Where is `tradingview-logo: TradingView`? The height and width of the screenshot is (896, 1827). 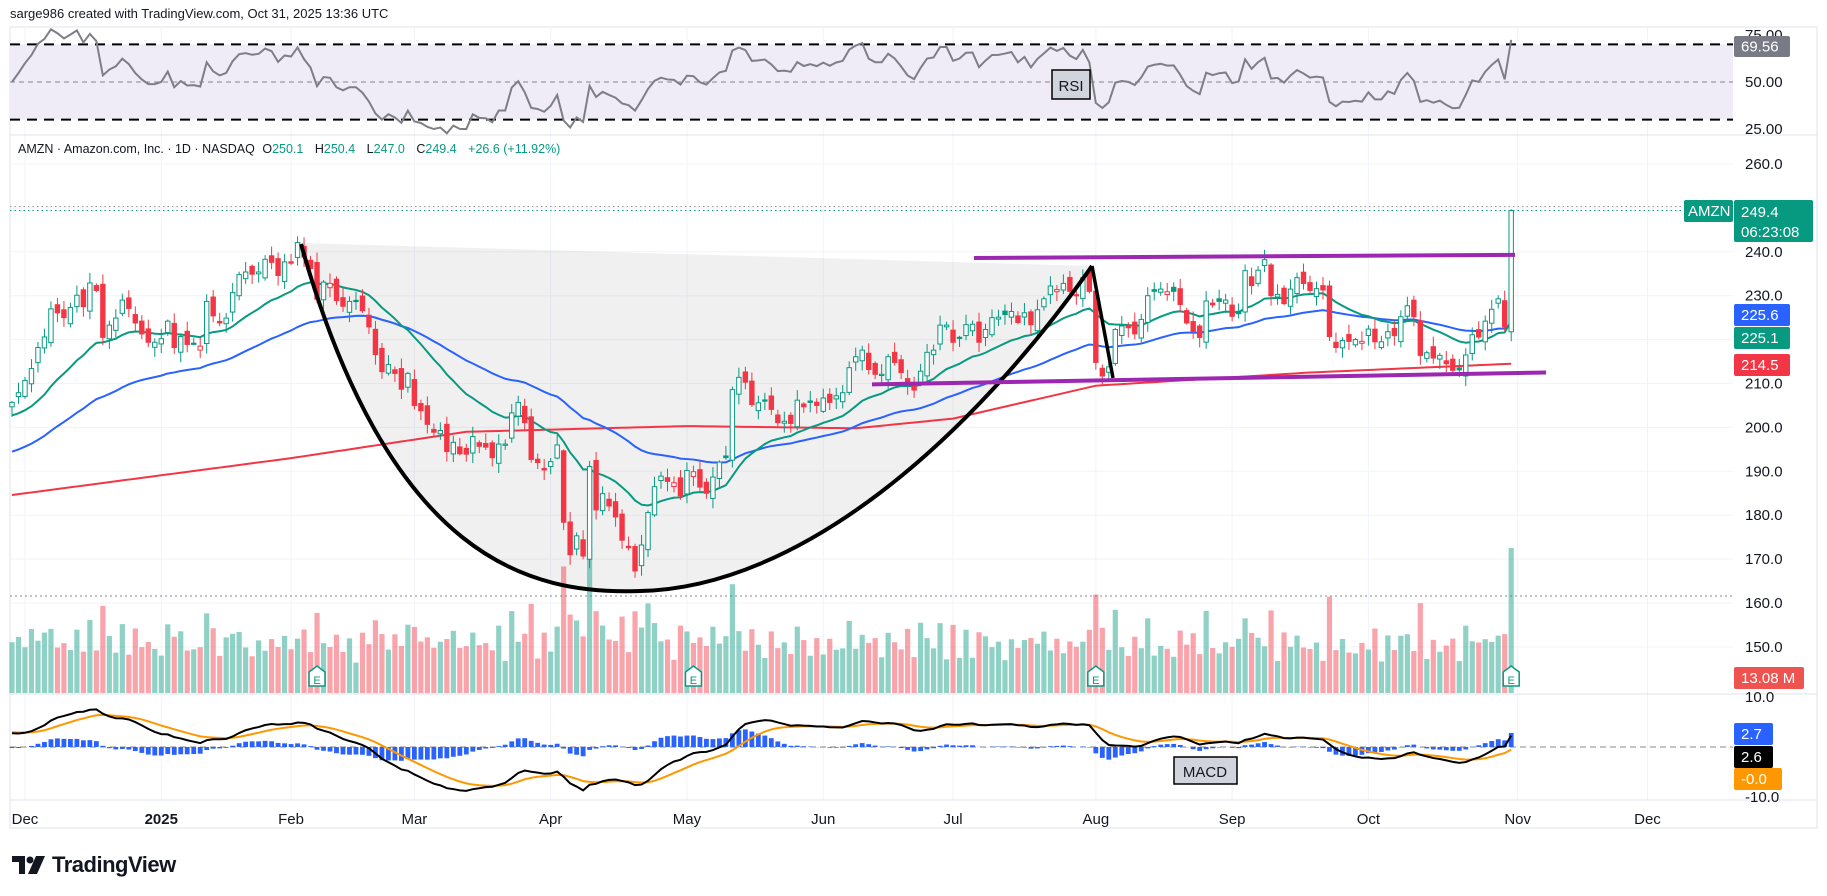 tradingview-logo: TradingView is located at coordinates (94, 865).